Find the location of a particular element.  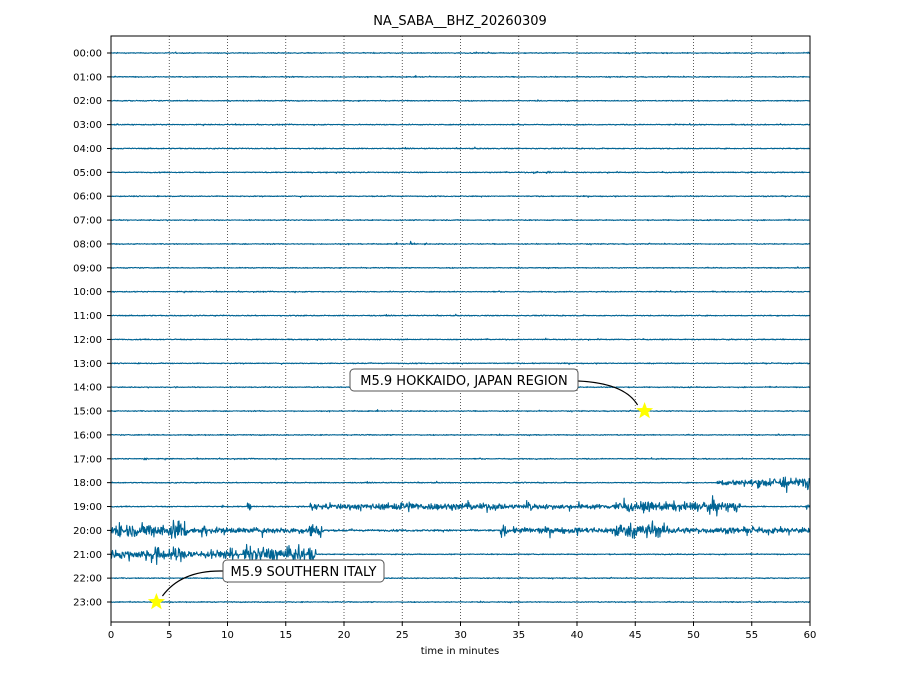

y-tick-label: 09:00 is located at coordinates (87, 268).